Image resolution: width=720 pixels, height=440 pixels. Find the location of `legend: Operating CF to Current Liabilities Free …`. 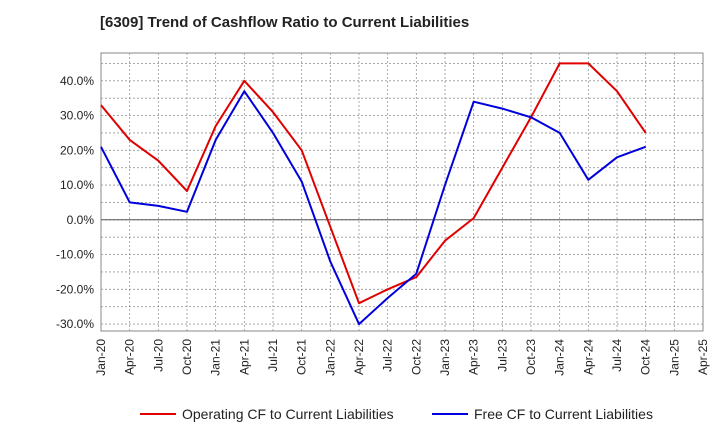

legend: Operating CF to Current Liabilities Free … is located at coordinates (396, 414).